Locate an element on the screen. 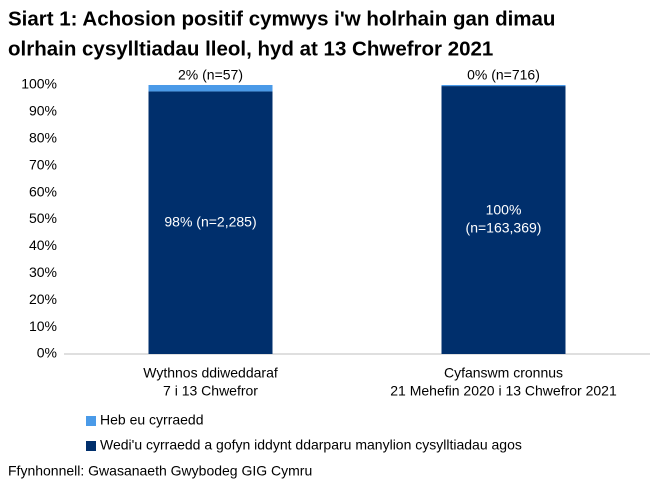 The width and height of the screenshot is (665, 499). data-label: (n=163,369) is located at coordinates (504, 228).